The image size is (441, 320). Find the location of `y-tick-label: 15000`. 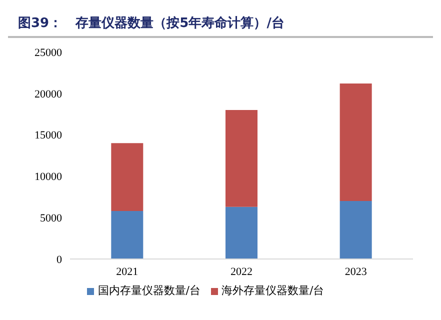

y-tick-label: 15000 is located at coordinates (48, 136).